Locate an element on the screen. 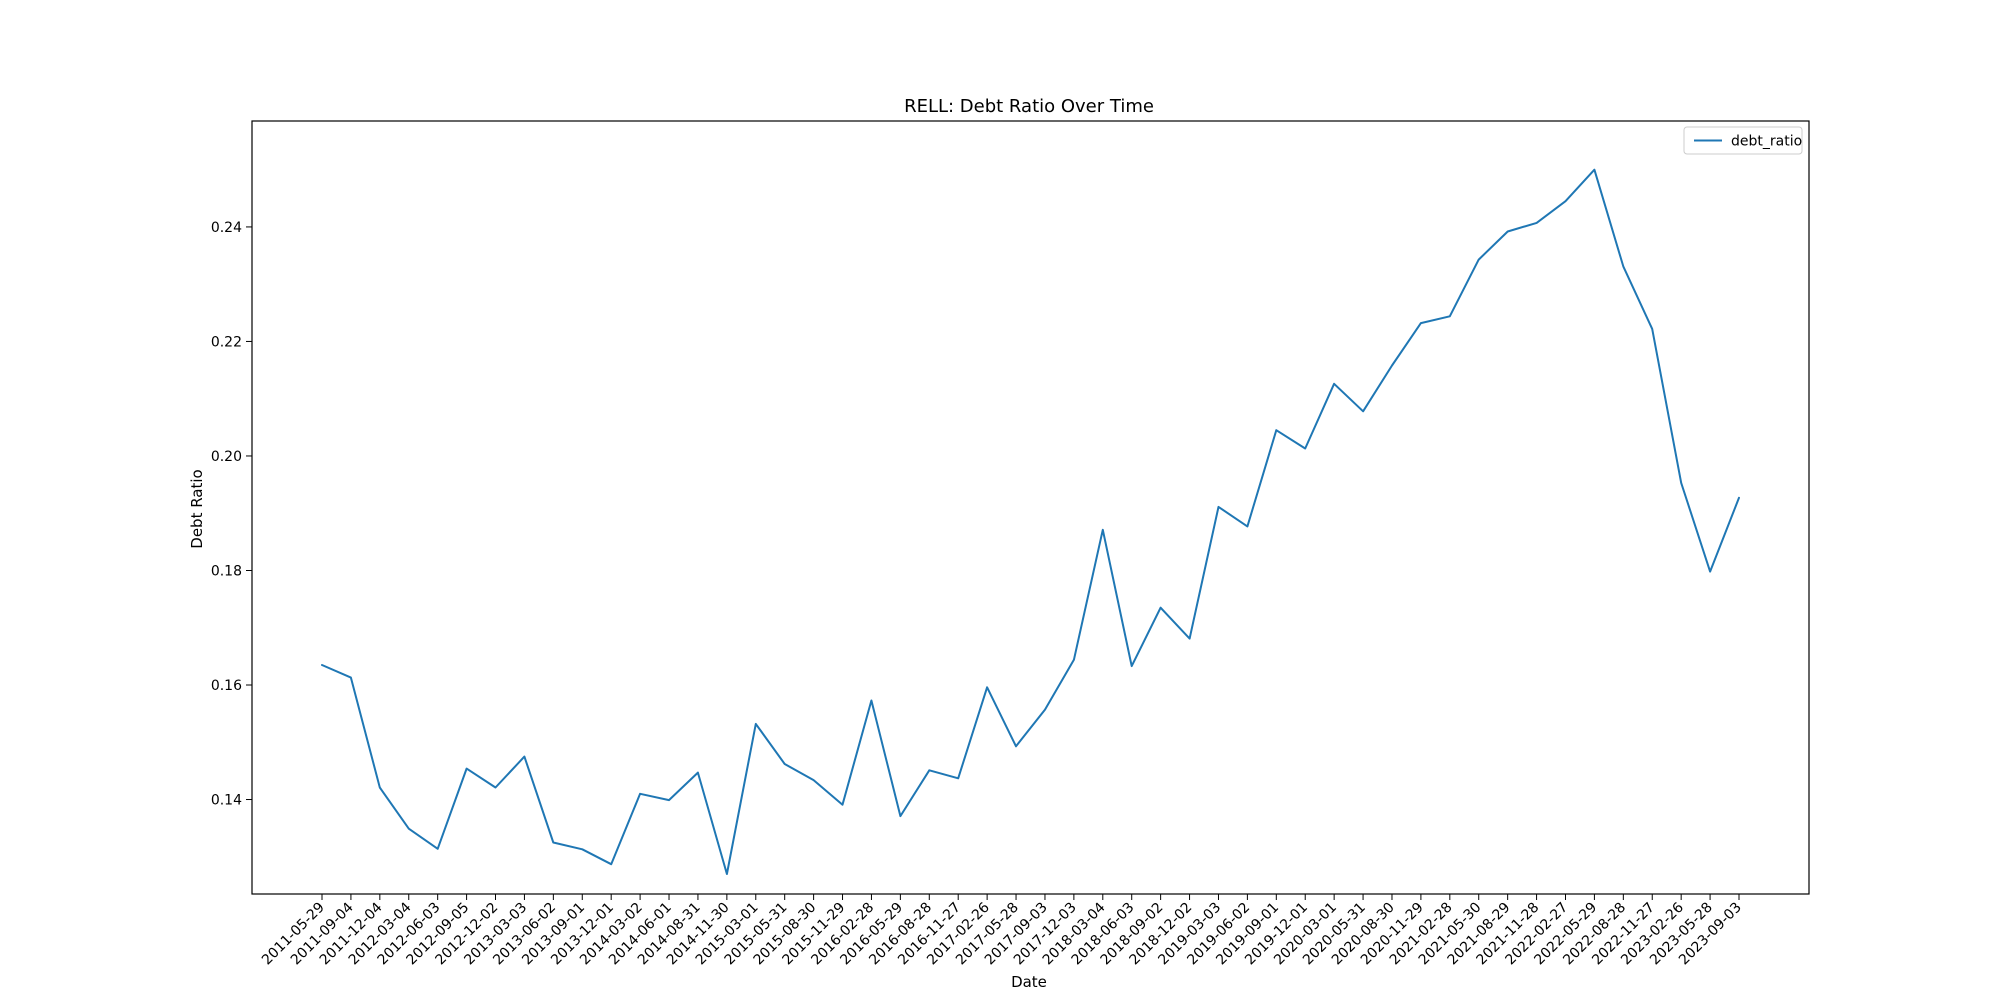 The image size is (2000, 1005). y-tick-label: 0.24 is located at coordinates (226, 228).